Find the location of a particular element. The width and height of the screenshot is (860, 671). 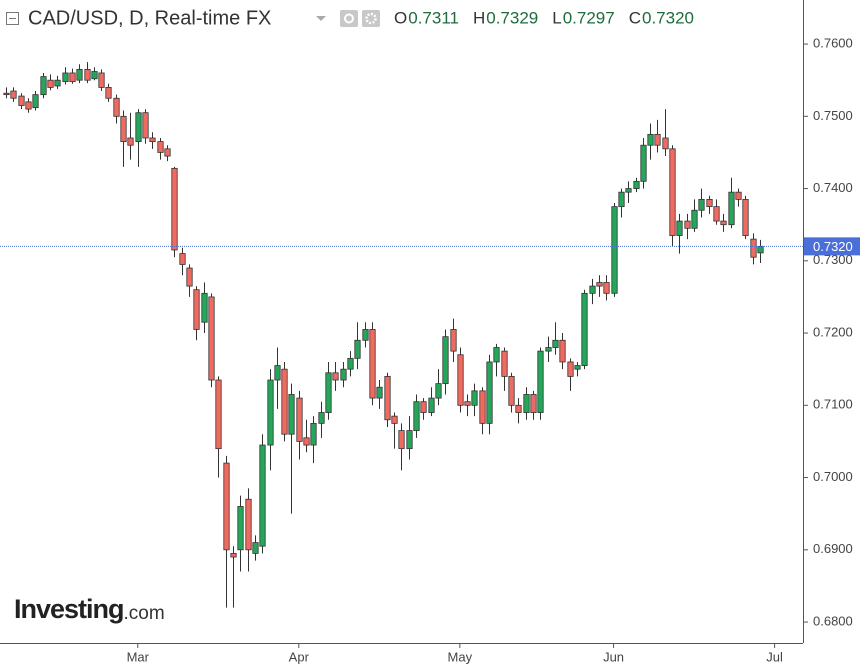

eye-icon is located at coordinates (349, 18).